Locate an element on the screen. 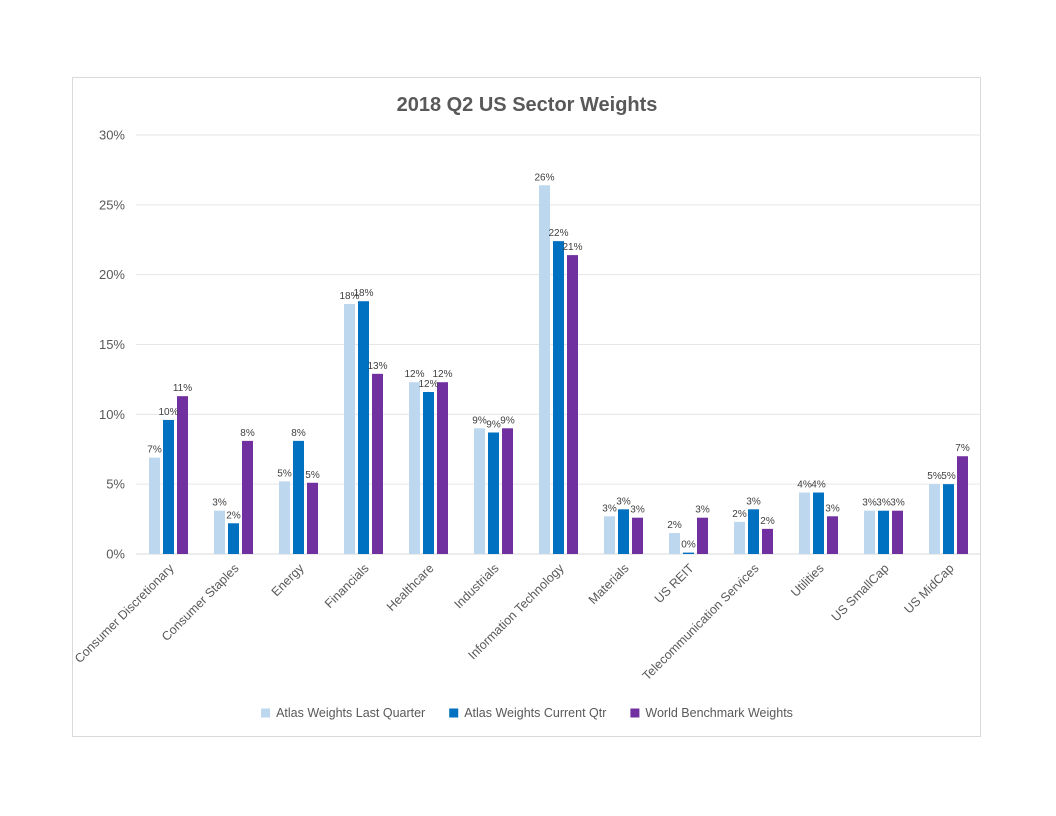 The image size is (1056, 816). x-category-label: Utilities is located at coordinates (807, 580).